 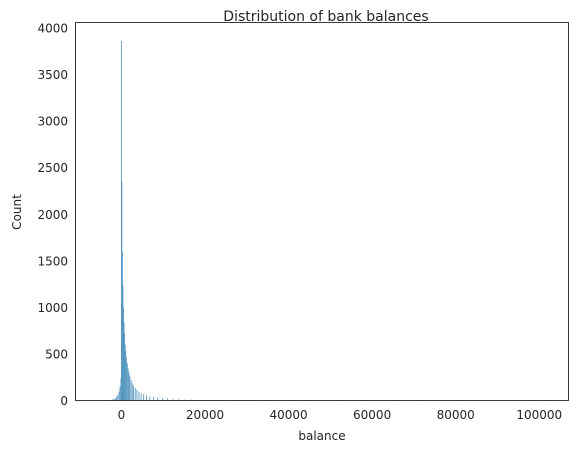 I want to click on x-tick-label: 20000, so click(x=205, y=415).